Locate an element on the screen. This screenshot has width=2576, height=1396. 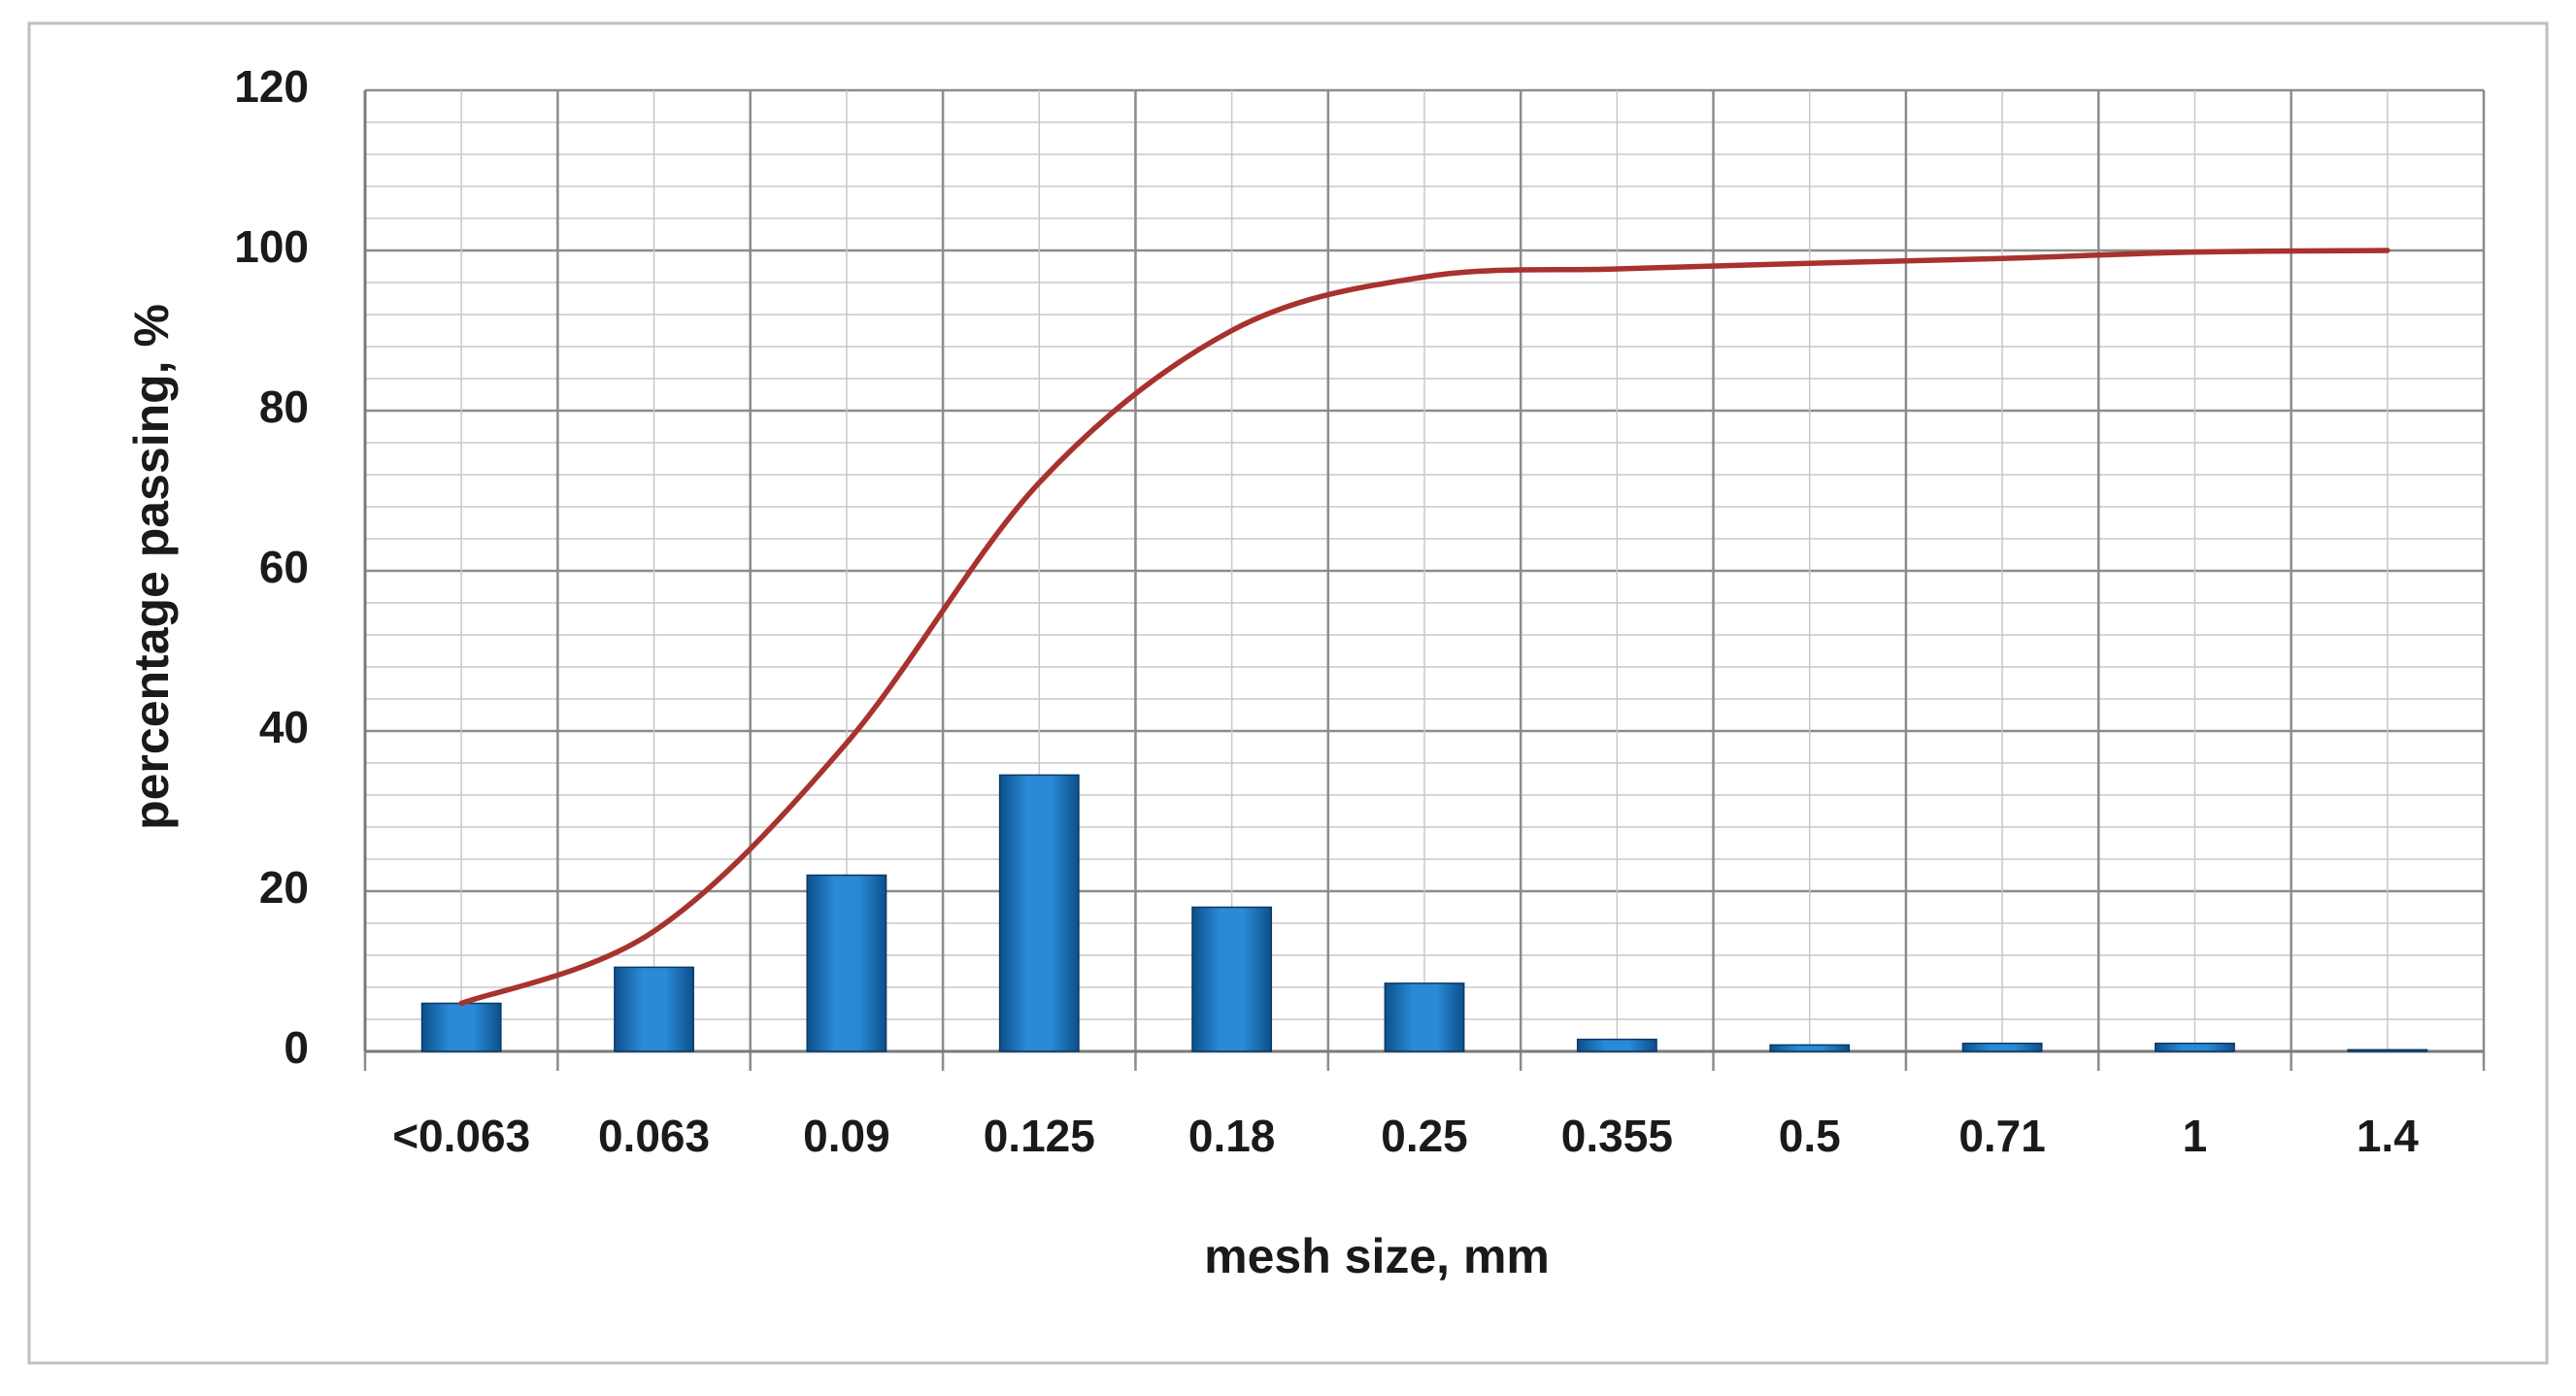
x-tick-label: 1 is located at coordinates (2196, 1136).